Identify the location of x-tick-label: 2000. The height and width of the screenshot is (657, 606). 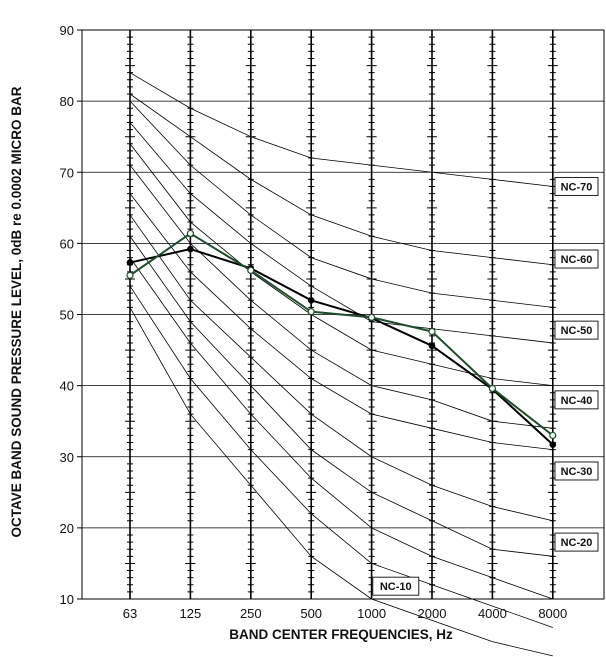
(432, 613).